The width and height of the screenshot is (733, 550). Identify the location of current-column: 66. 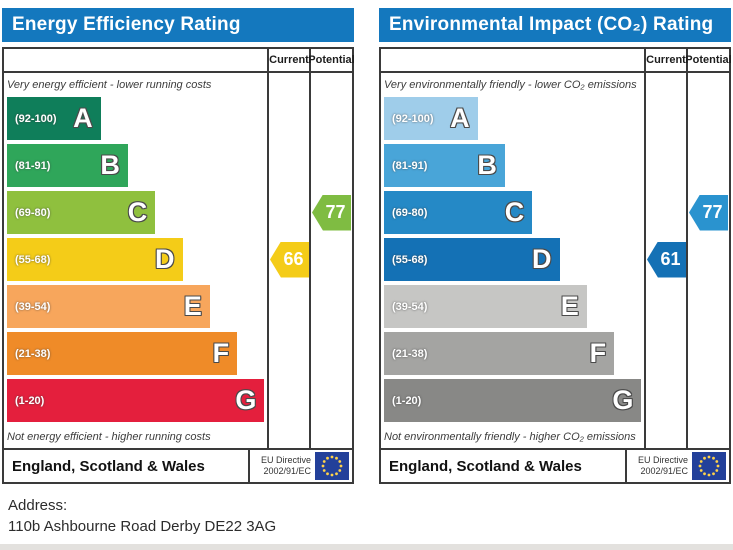
(288, 260).